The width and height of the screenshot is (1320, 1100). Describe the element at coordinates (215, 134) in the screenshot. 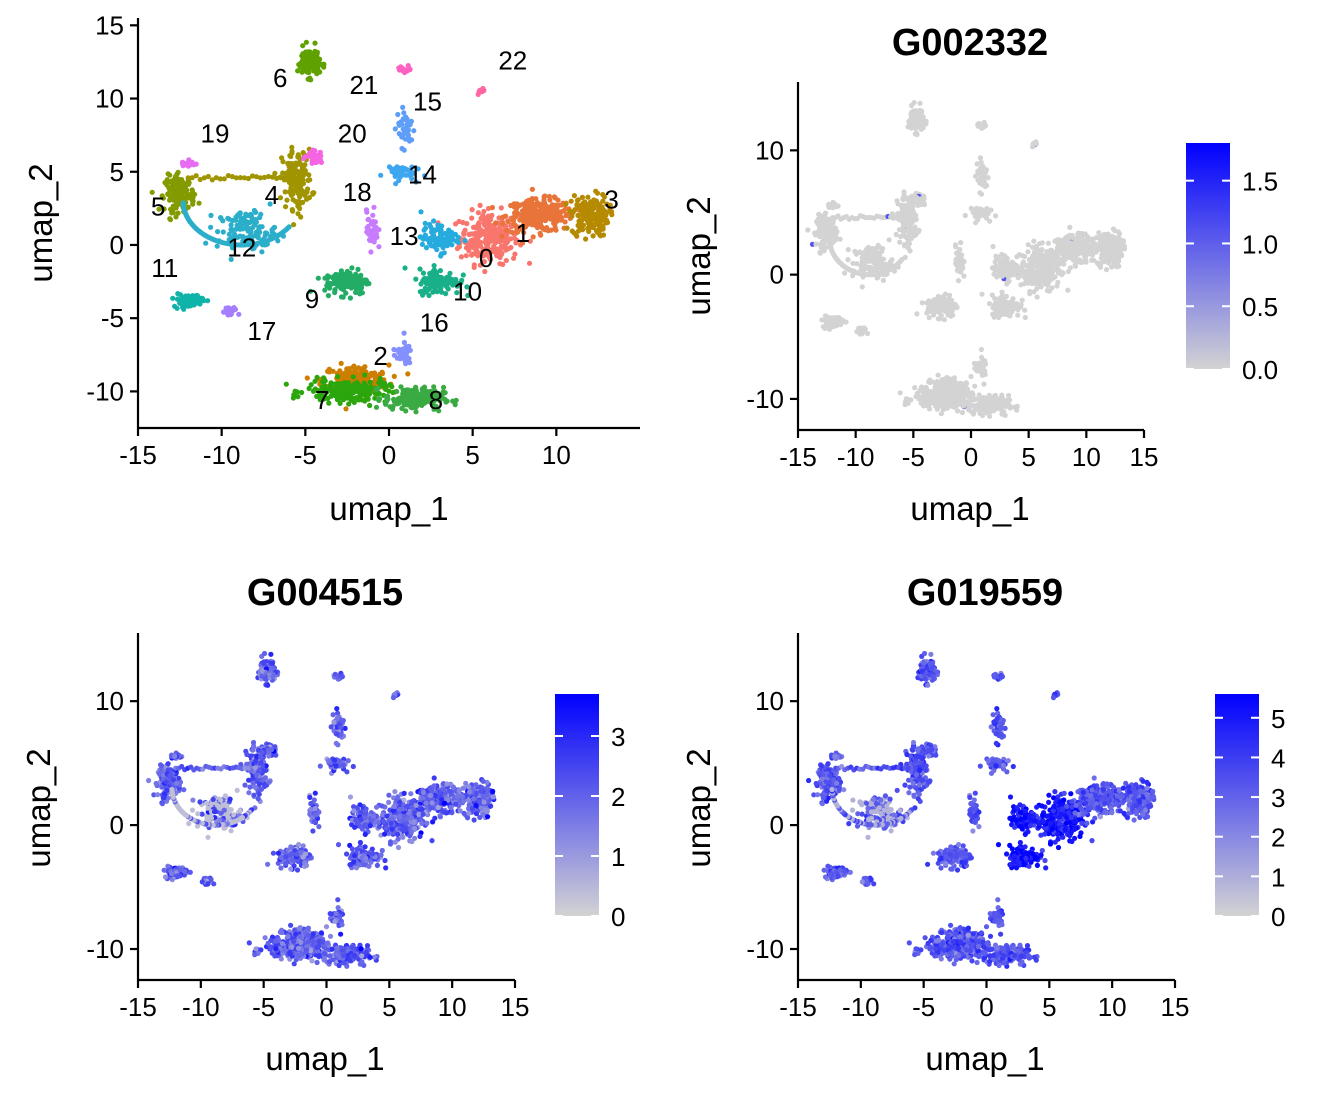

I see `cluster-label-19: 19` at that location.